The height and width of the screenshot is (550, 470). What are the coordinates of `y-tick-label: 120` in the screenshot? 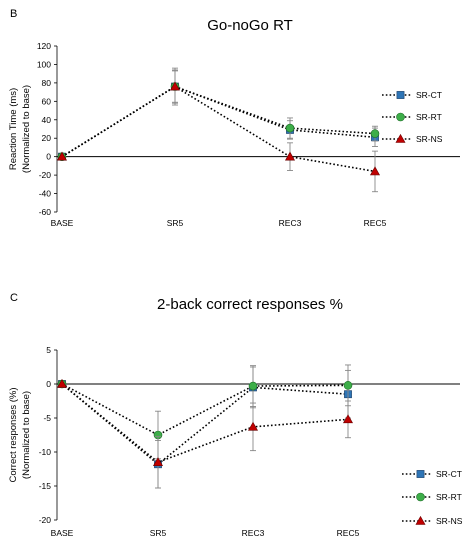 It's located at (44, 46).